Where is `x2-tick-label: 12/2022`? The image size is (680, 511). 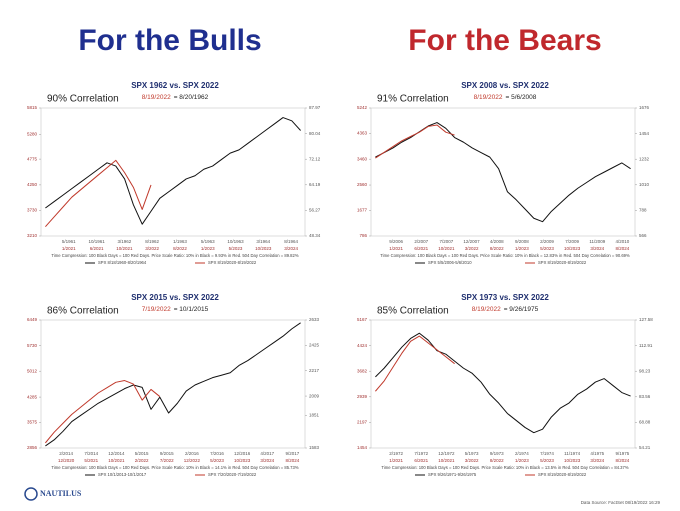
x2-tick-label: 12/2022 is located at coordinates (192, 460).